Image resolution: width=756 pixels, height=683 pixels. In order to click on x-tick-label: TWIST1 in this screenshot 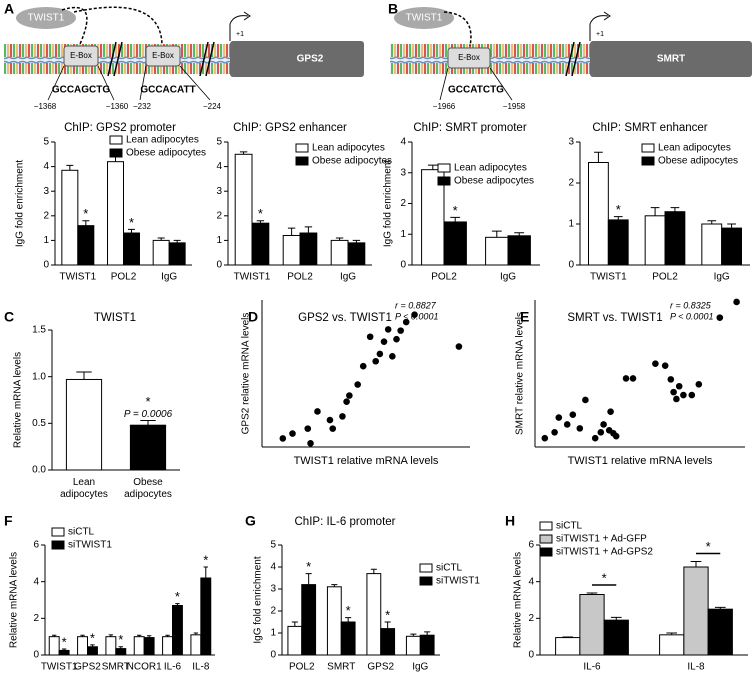, I will do `click(608, 277)`.